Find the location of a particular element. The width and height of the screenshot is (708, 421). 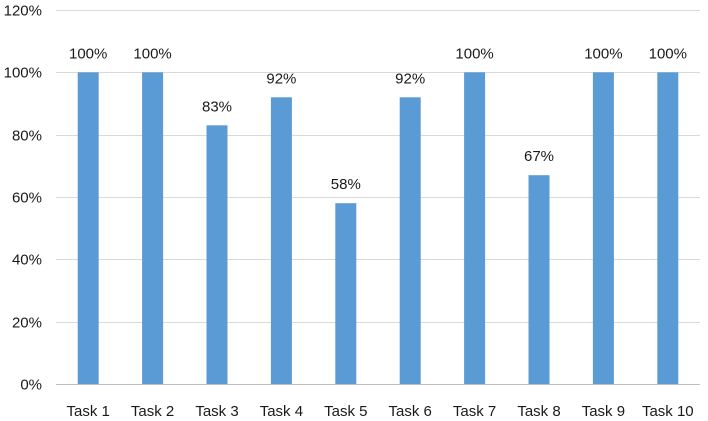

y-tick-label: 0% is located at coordinates (31, 385).